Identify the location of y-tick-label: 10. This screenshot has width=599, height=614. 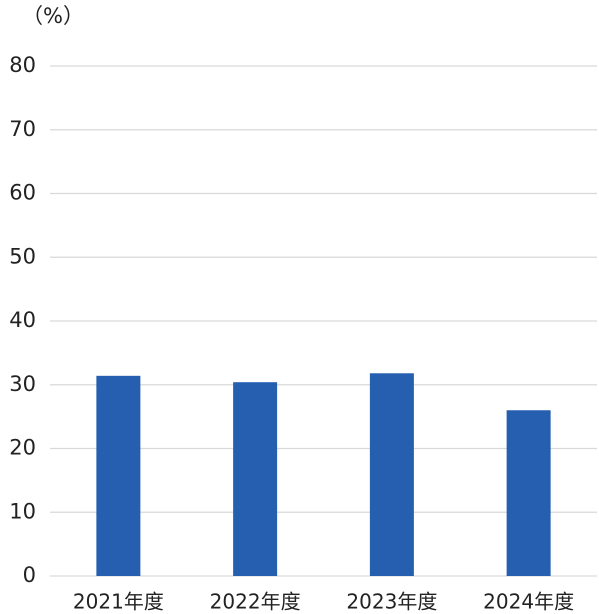
(22, 511).